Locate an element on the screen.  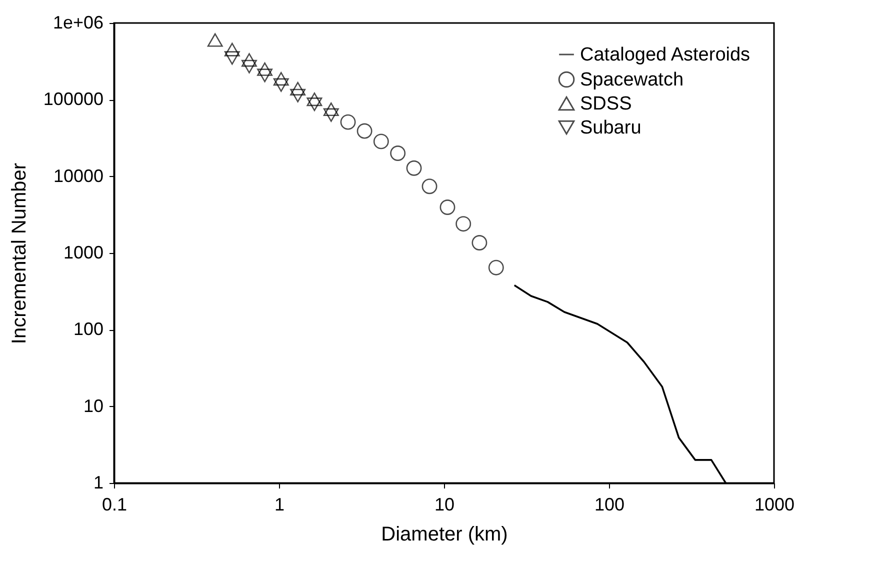
legend-label: Spacewatch is located at coordinates (632, 80).